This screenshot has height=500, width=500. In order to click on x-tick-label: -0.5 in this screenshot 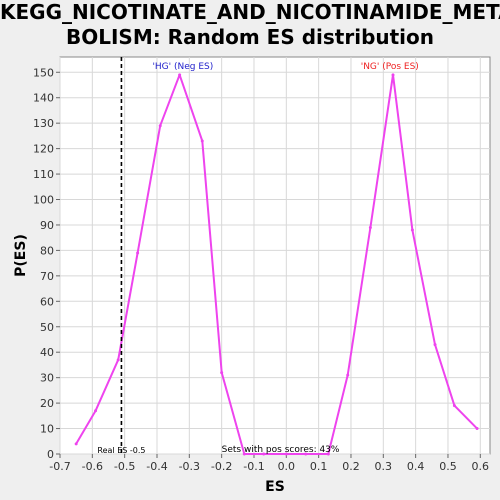, I will do `click(124, 466)`.